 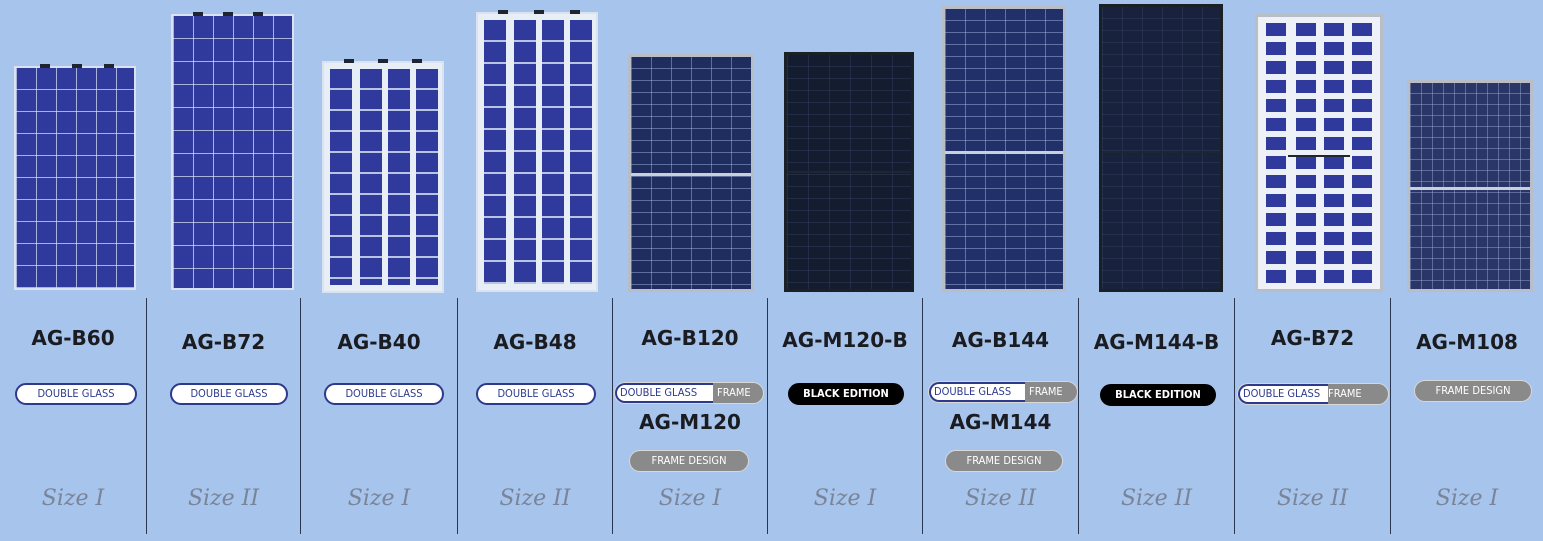 I want to click on model-name: AG-B120, so click(x=690, y=338).